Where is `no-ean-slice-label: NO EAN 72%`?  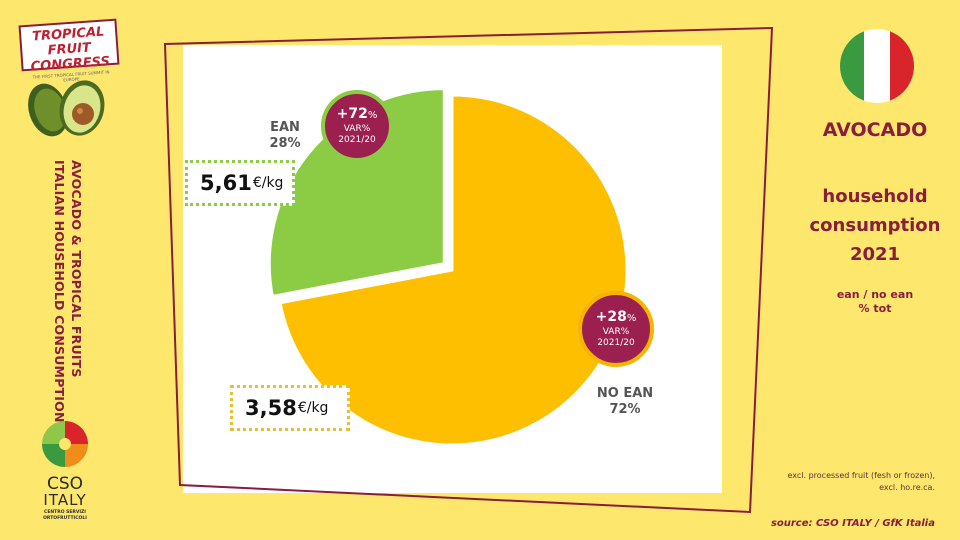 no-ean-slice-label: NO EAN 72% is located at coordinates (625, 402).